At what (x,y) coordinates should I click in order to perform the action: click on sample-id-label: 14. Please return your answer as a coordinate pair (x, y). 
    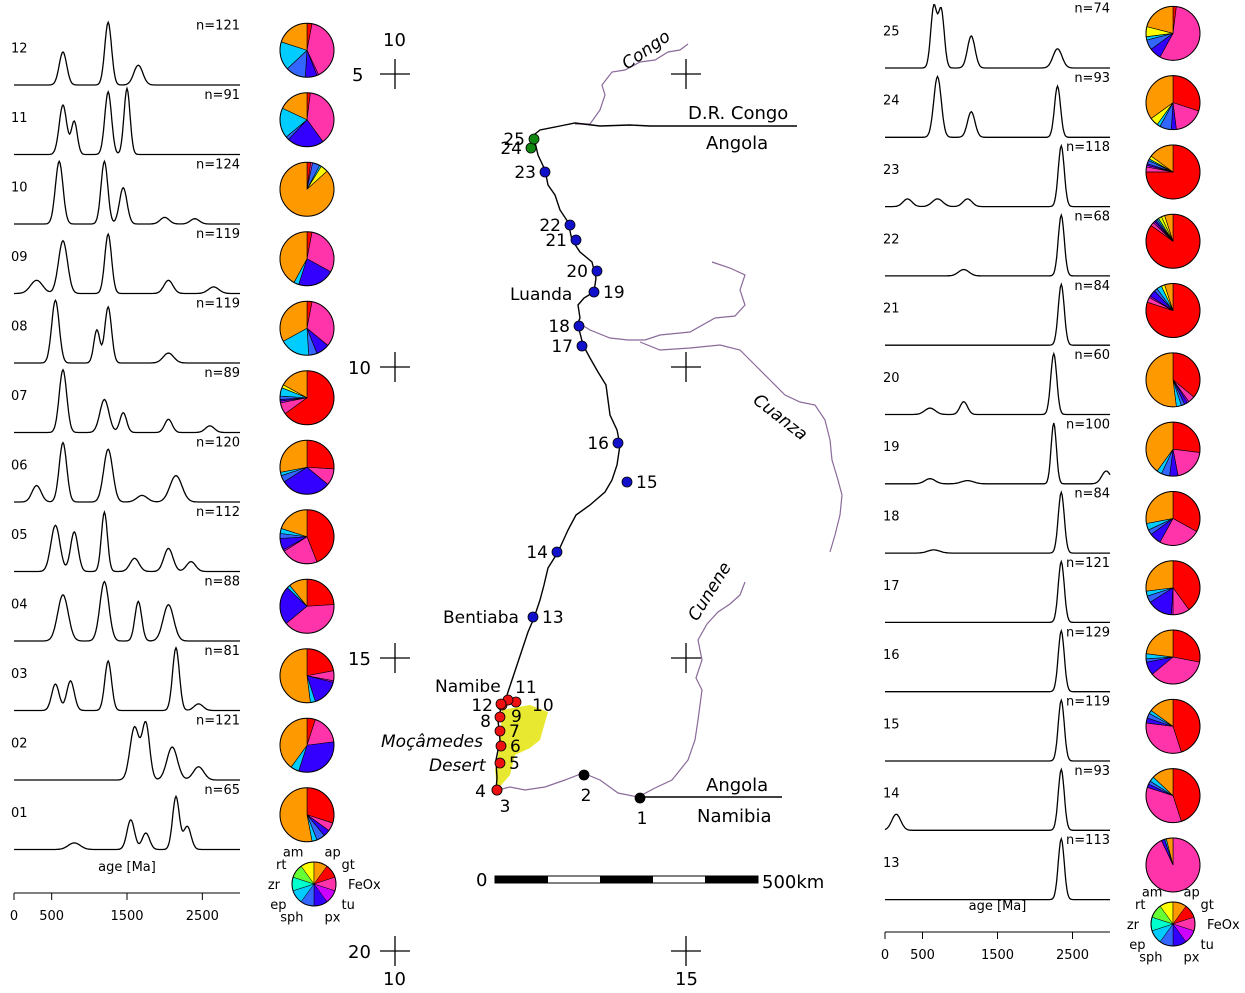
    Looking at the image, I should click on (891, 794).